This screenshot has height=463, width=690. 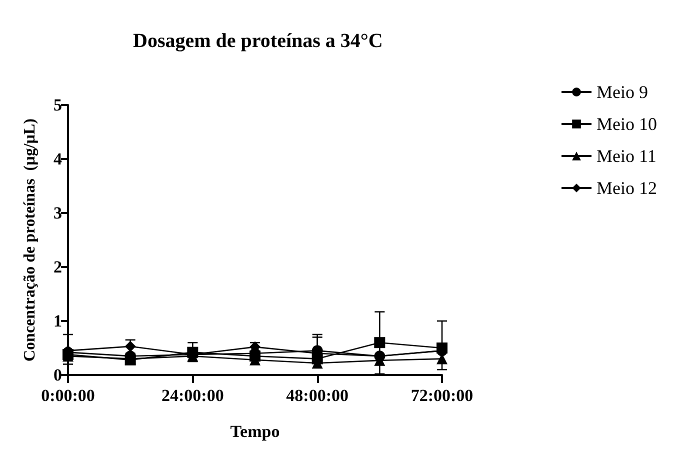 I want to click on x-axis-title: Tempo, so click(x=255, y=431).